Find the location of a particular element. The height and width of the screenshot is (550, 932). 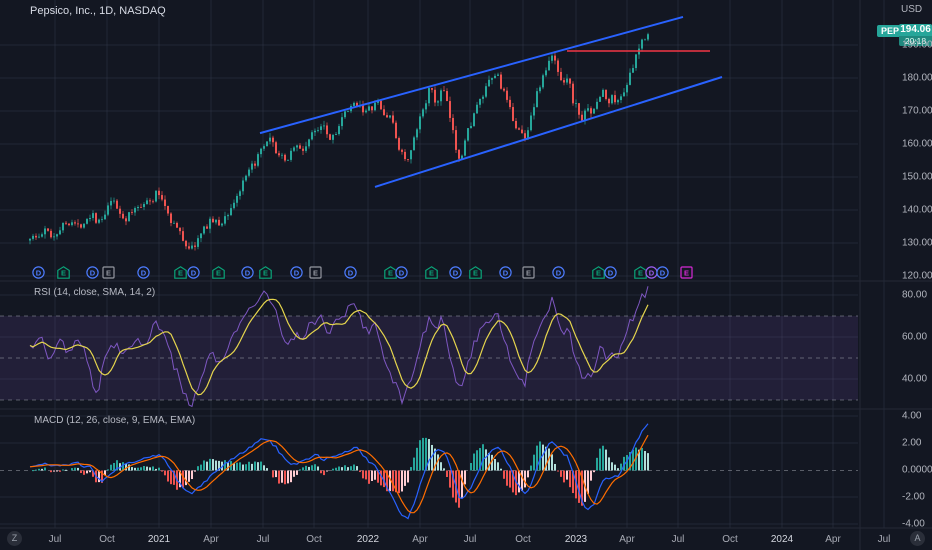

time-axis-label: 2024 is located at coordinates (782, 539).